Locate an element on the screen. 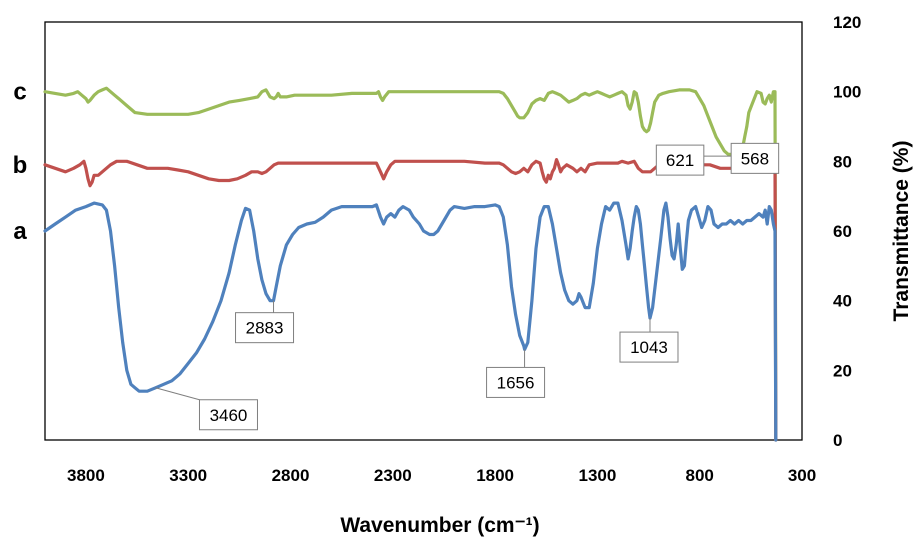  x-tick-label: 800 is located at coordinates (700, 475).